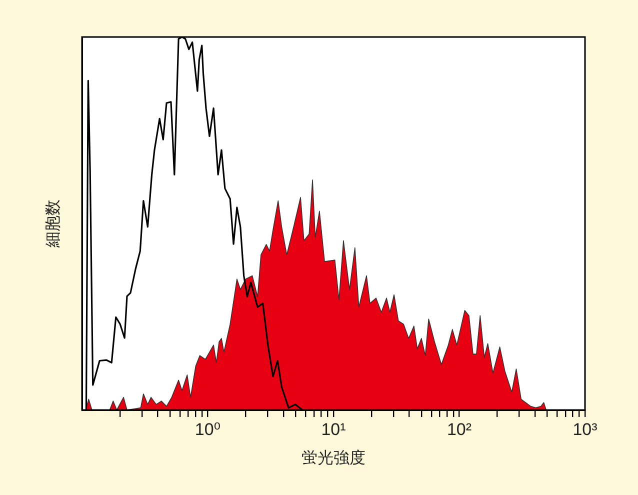  I want to click on x-tick-label: 10¹, so click(333, 429).